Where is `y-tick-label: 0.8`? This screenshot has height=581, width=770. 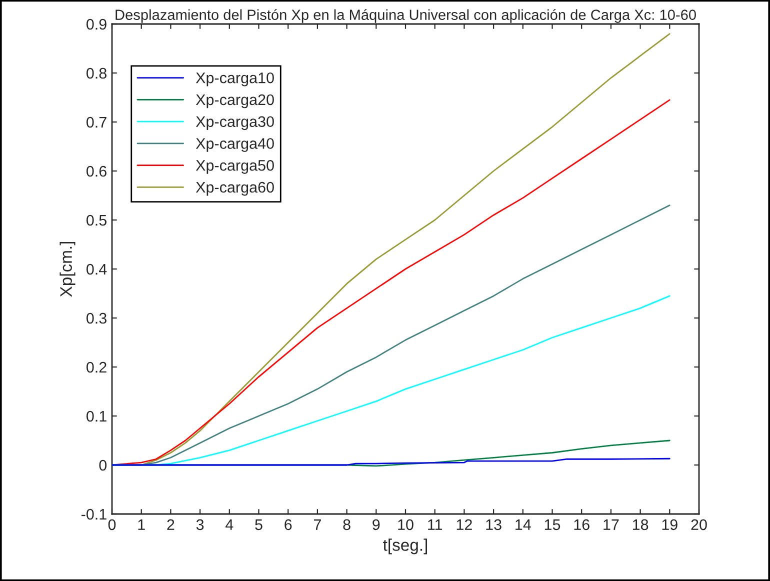 y-tick-label: 0.8 is located at coordinates (96, 73).